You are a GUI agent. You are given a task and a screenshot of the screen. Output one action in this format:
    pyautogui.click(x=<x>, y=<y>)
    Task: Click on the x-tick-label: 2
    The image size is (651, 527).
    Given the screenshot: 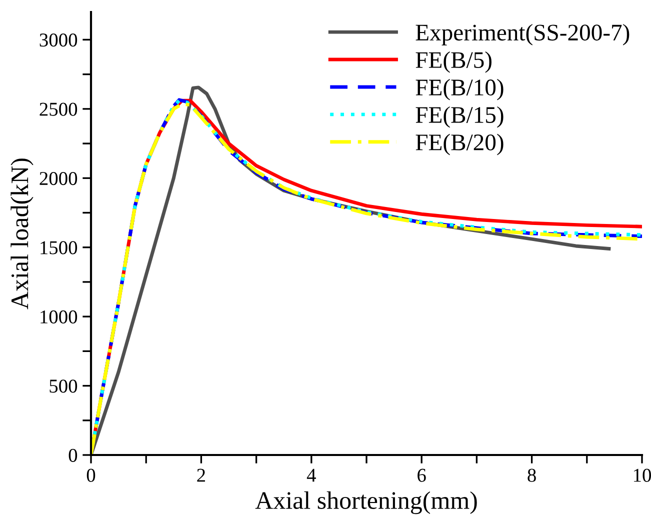 What is the action you would take?
    pyautogui.click(x=201, y=475)
    